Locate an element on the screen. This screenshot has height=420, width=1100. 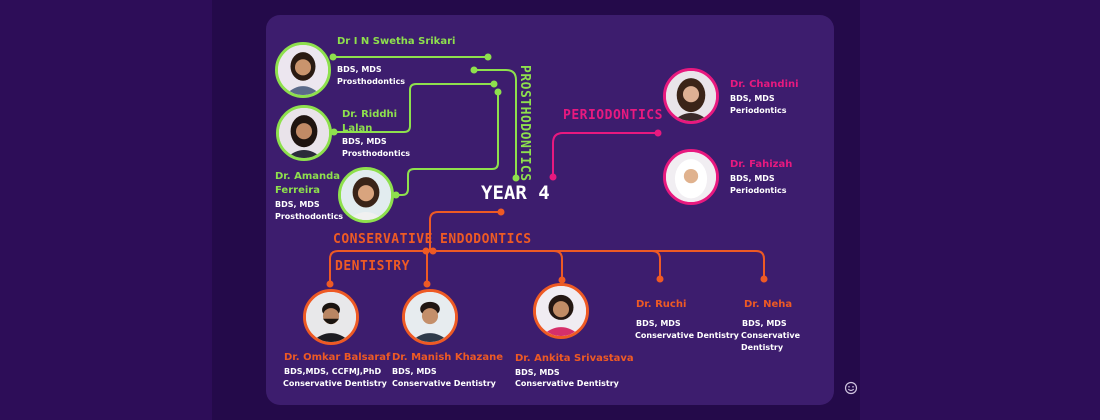
faculty-degree-manish: BDS, MDS is located at coordinates (414, 371).